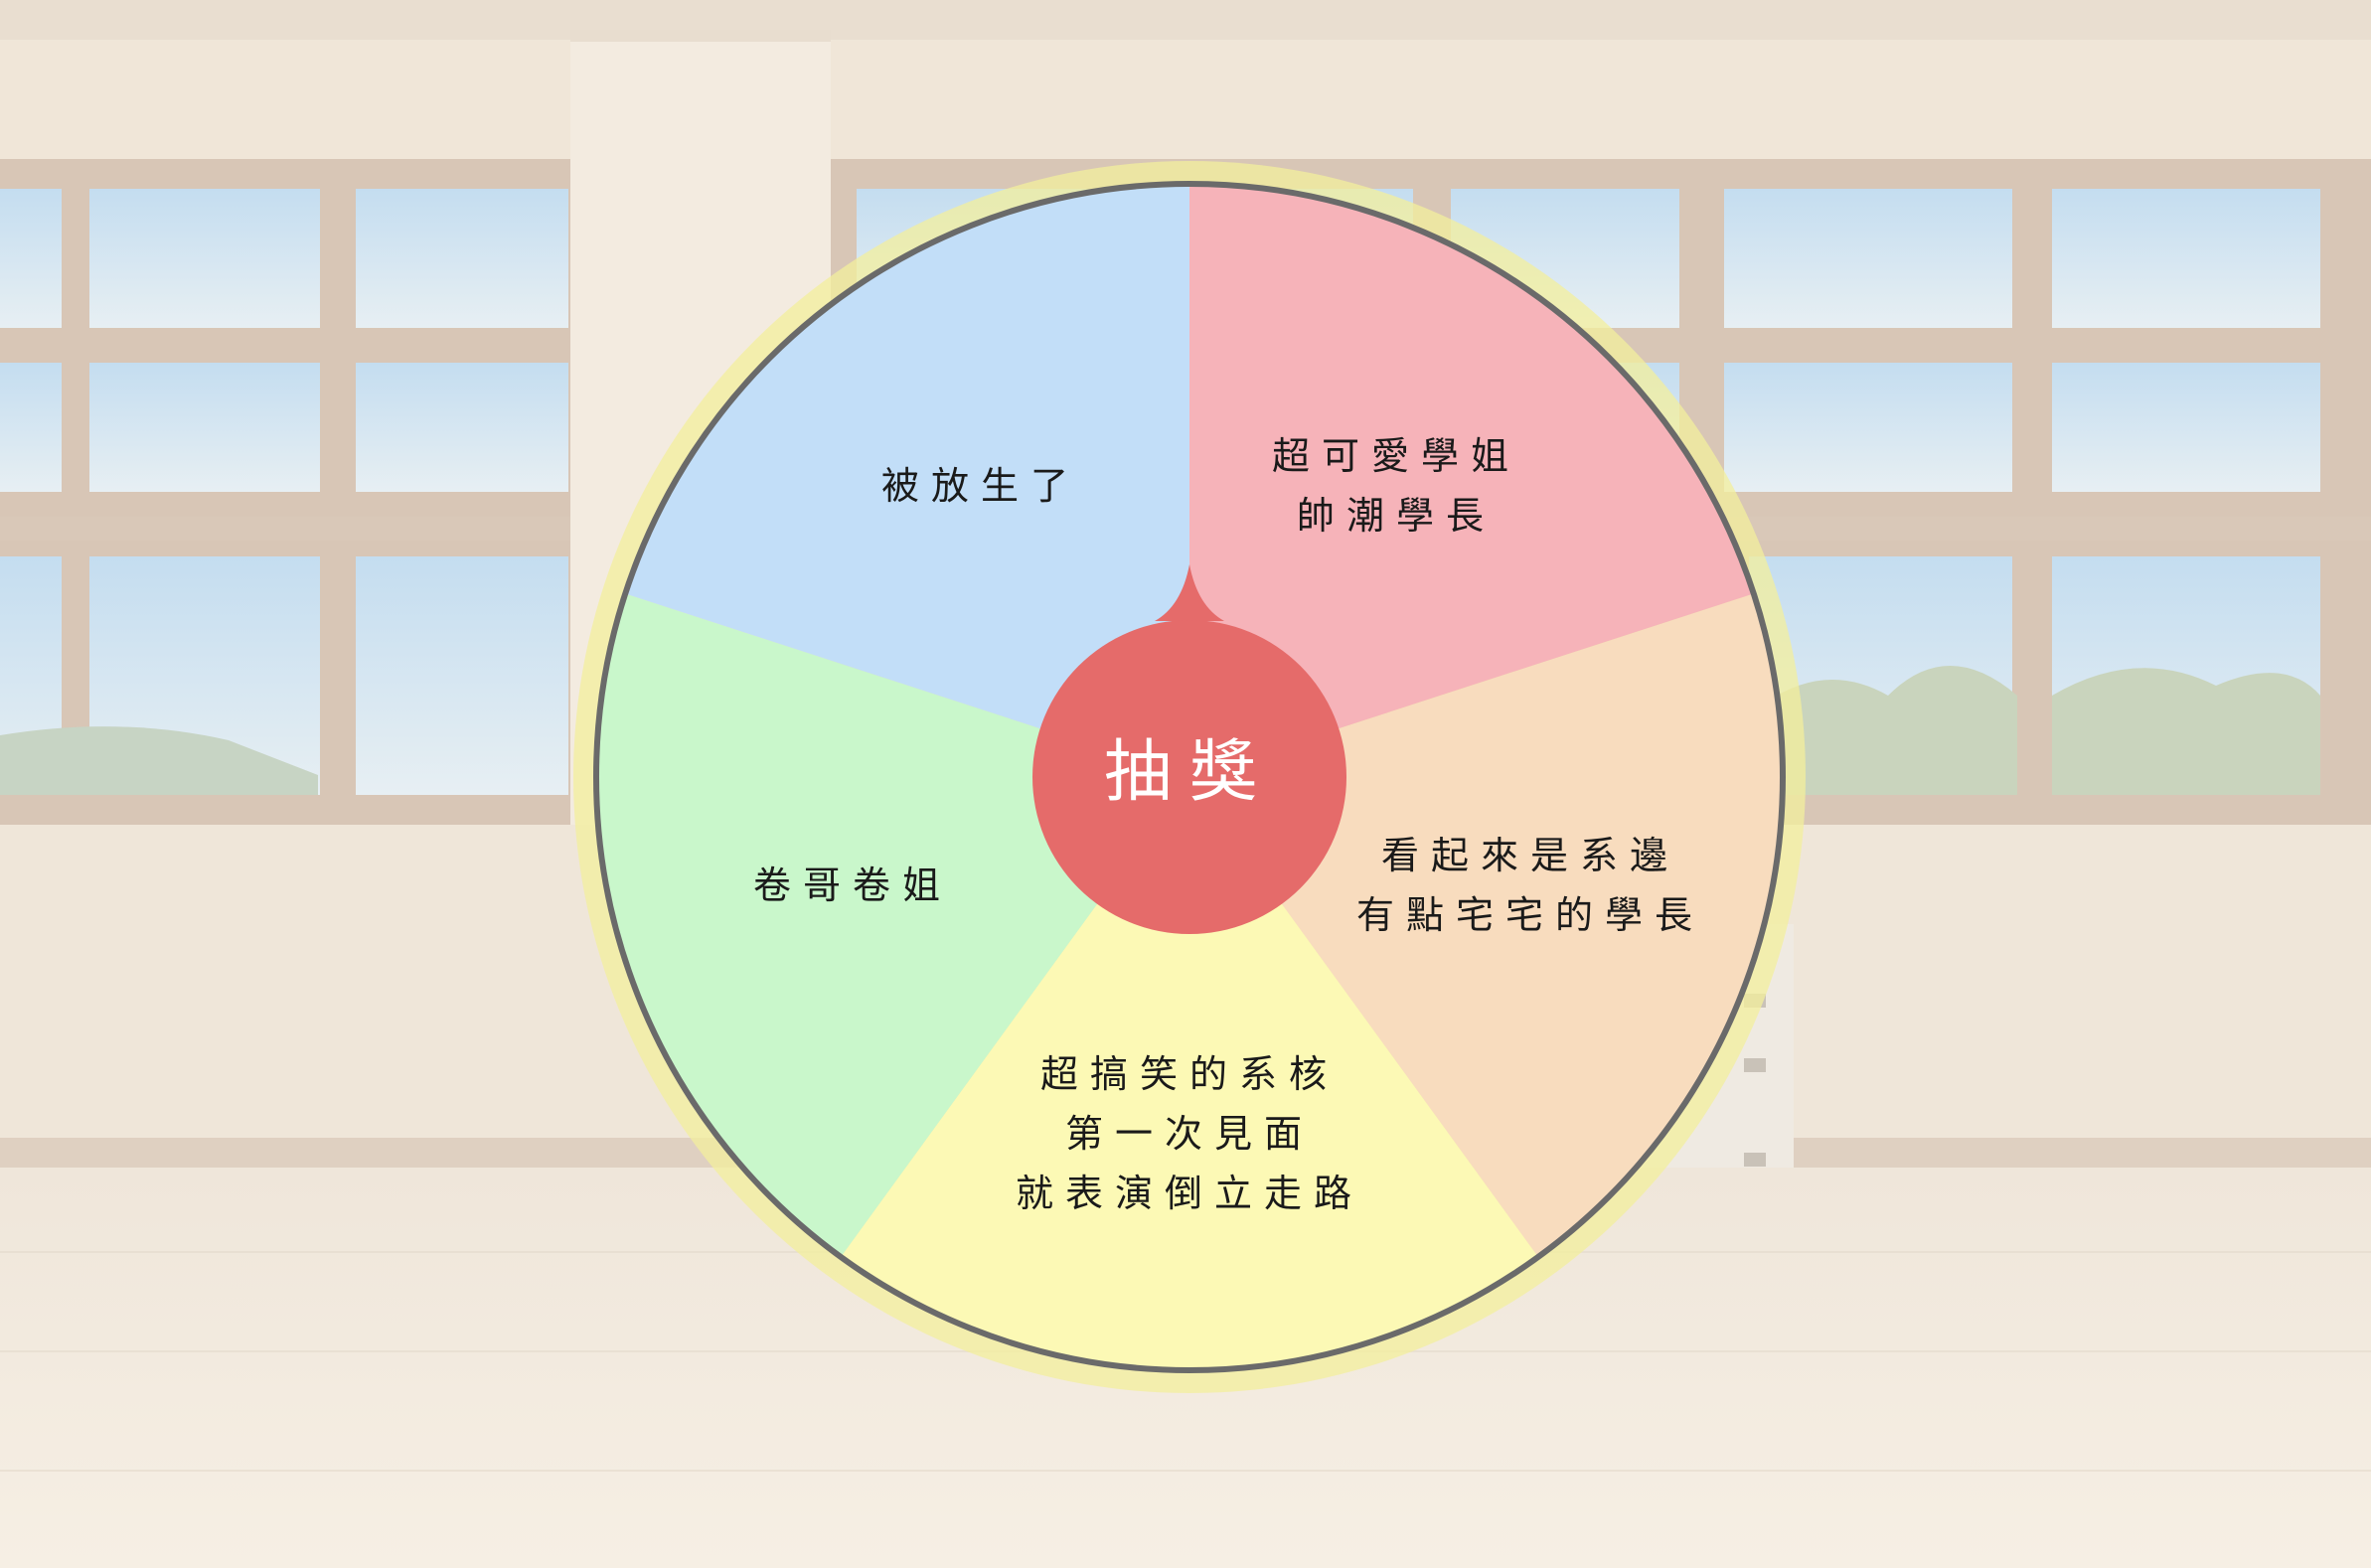  Describe the element at coordinates (852, 885) in the screenshot. I see `wheel-segment-label: 卷哥卷姐` at that location.